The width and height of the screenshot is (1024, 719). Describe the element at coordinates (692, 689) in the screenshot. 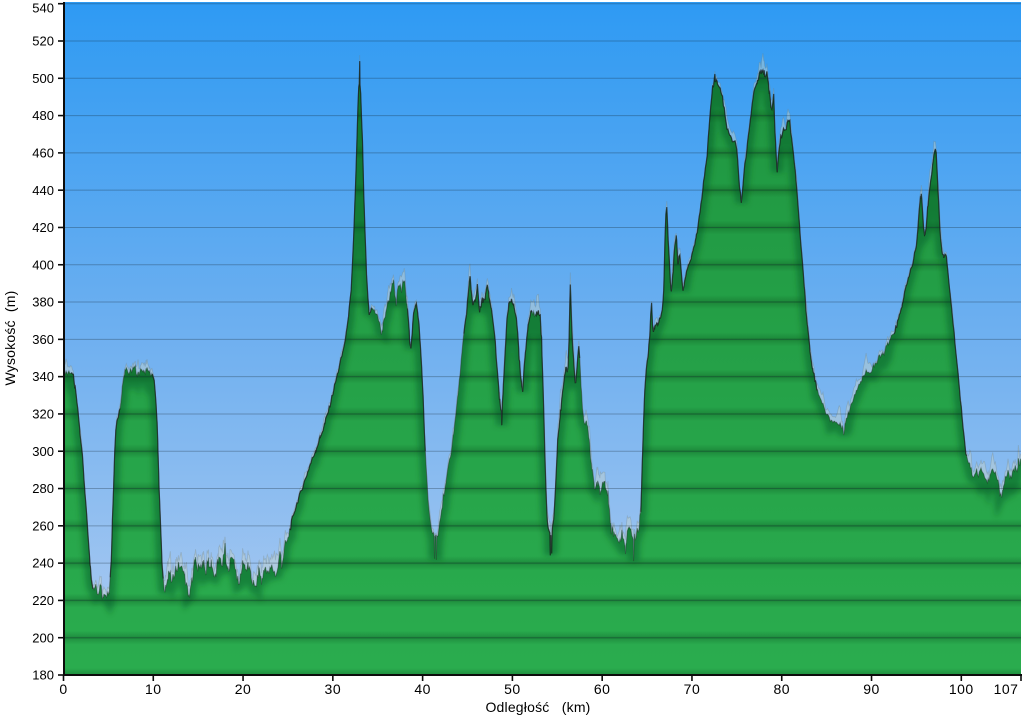

I see `svg-text: 70` at that location.